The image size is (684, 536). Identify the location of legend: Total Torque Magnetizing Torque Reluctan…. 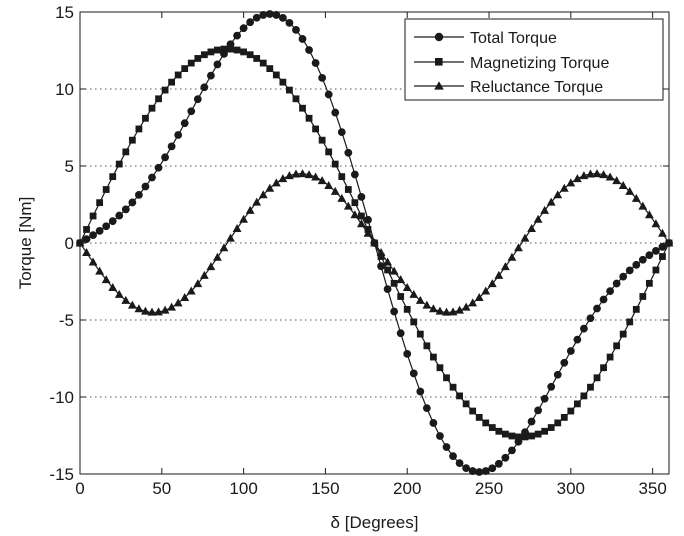
(534, 59).